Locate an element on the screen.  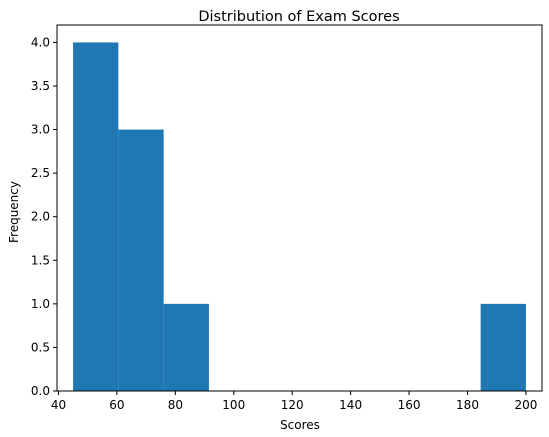
y-tick-label: 3.5 is located at coordinates (40, 86).